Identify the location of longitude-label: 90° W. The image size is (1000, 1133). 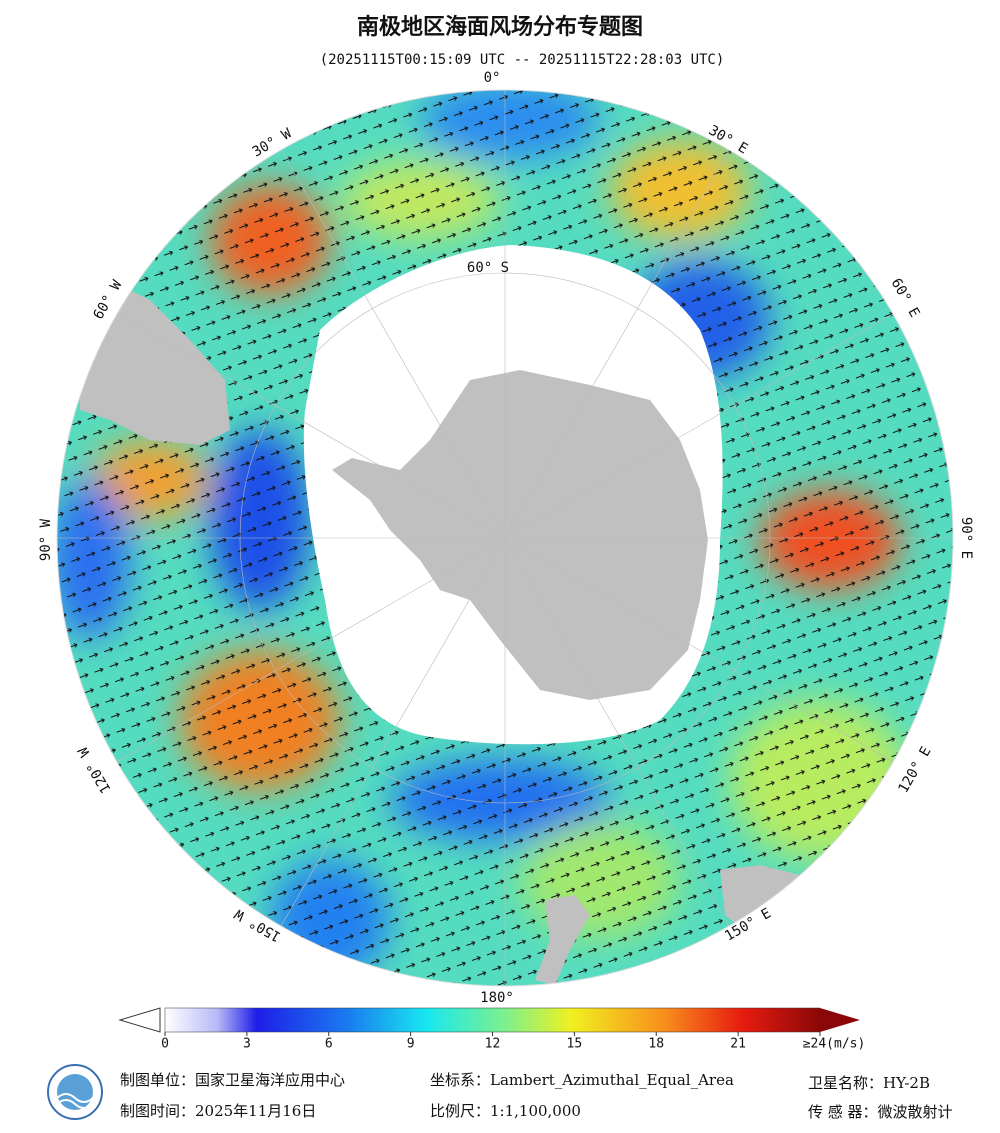
(46, 539).